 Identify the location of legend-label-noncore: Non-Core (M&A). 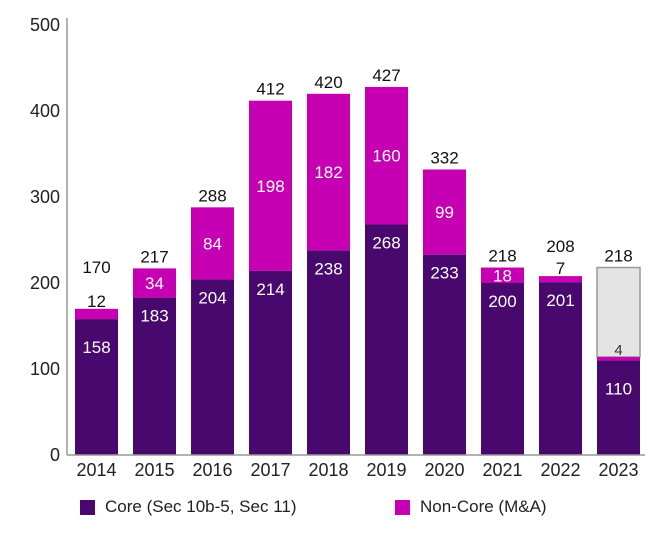
(483, 506).